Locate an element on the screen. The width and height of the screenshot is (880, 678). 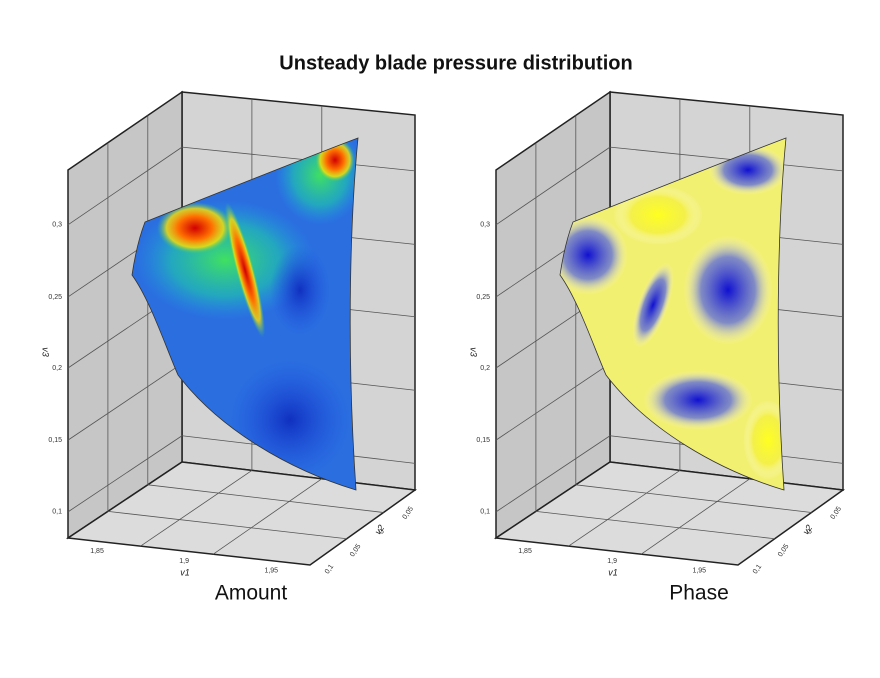
panel-label: Amount is located at coordinates (251, 593).